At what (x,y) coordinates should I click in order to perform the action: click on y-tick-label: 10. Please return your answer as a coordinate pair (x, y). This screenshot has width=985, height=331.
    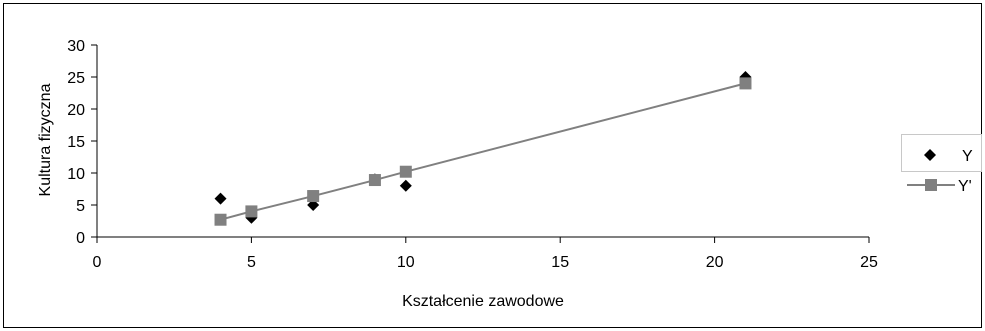
    Looking at the image, I should click on (76, 174).